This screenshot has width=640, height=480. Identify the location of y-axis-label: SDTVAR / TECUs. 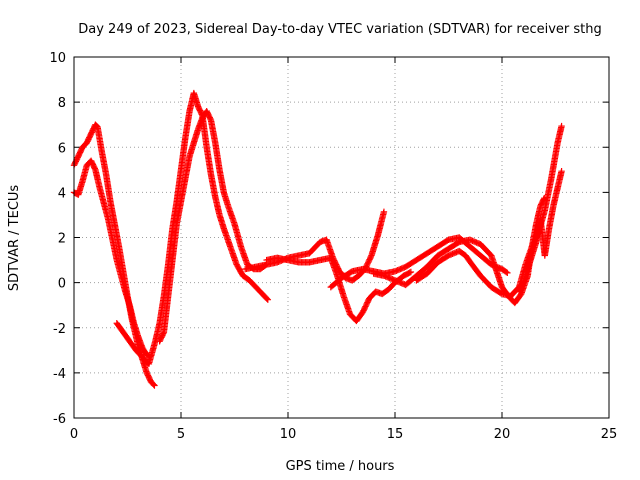
(14, 238).